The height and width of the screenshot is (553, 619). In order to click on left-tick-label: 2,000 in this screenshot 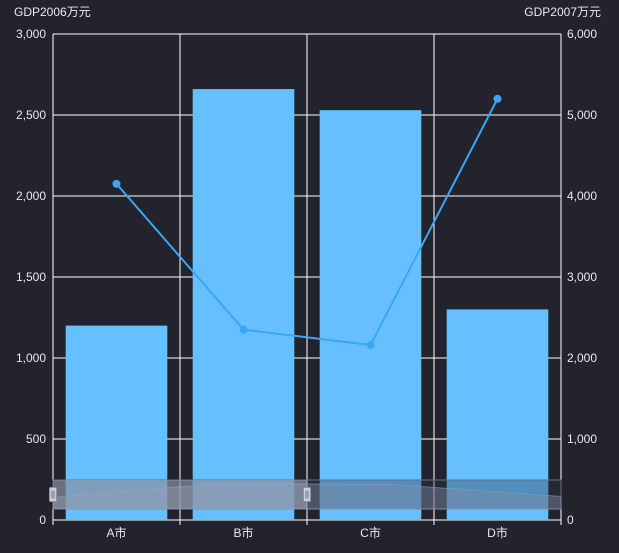, I will do `click(31, 196)`.